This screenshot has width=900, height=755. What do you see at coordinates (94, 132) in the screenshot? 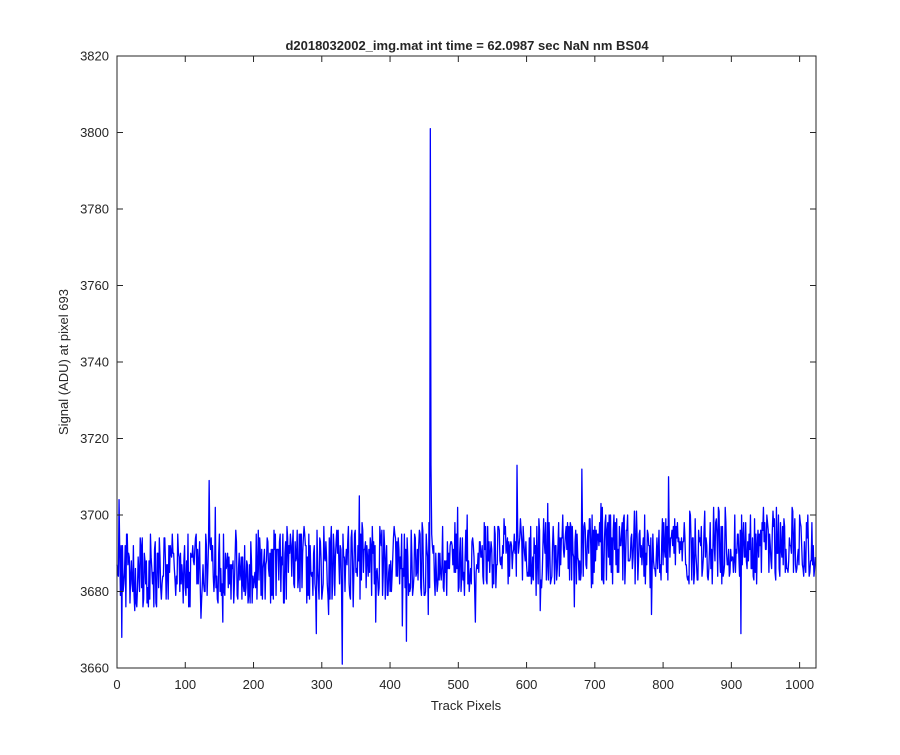
I see `y-tick-label: 3800` at bounding box center [94, 132].